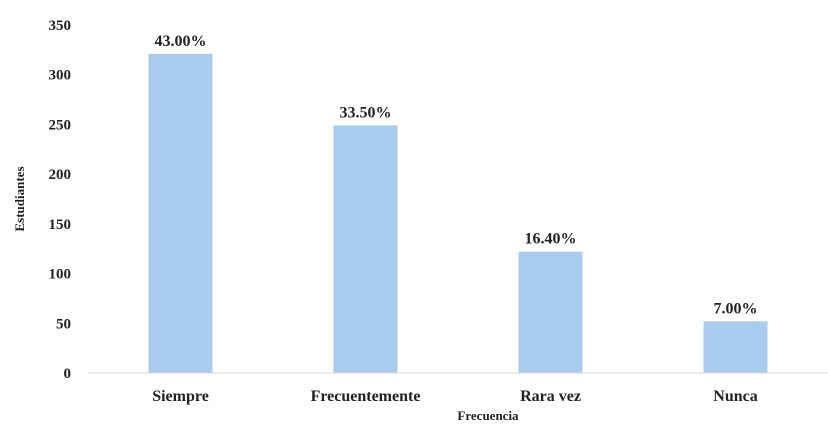  What do you see at coordinates (735, 396) in the screenshot?
I see `x-category-label: Nunca` at bounding box center [735, 396].